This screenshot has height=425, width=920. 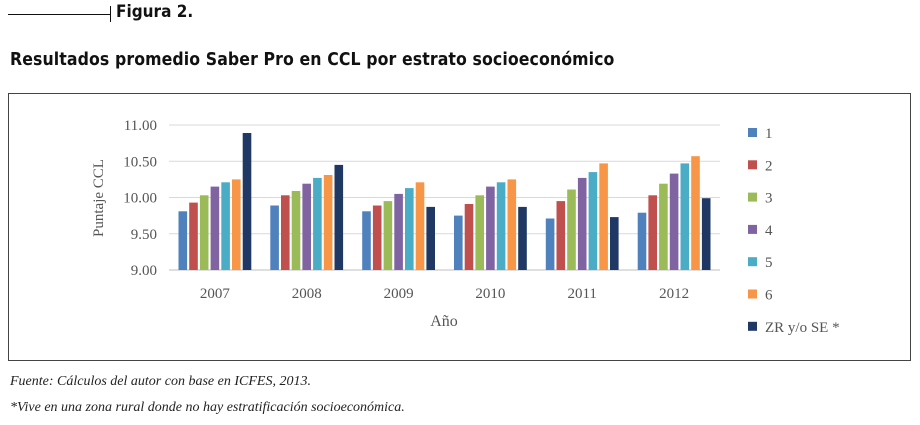 What do you see at coordinates (444, 321) in the screenshot?
I see `x-axis-label: Año` at bounding box center [444, 321].